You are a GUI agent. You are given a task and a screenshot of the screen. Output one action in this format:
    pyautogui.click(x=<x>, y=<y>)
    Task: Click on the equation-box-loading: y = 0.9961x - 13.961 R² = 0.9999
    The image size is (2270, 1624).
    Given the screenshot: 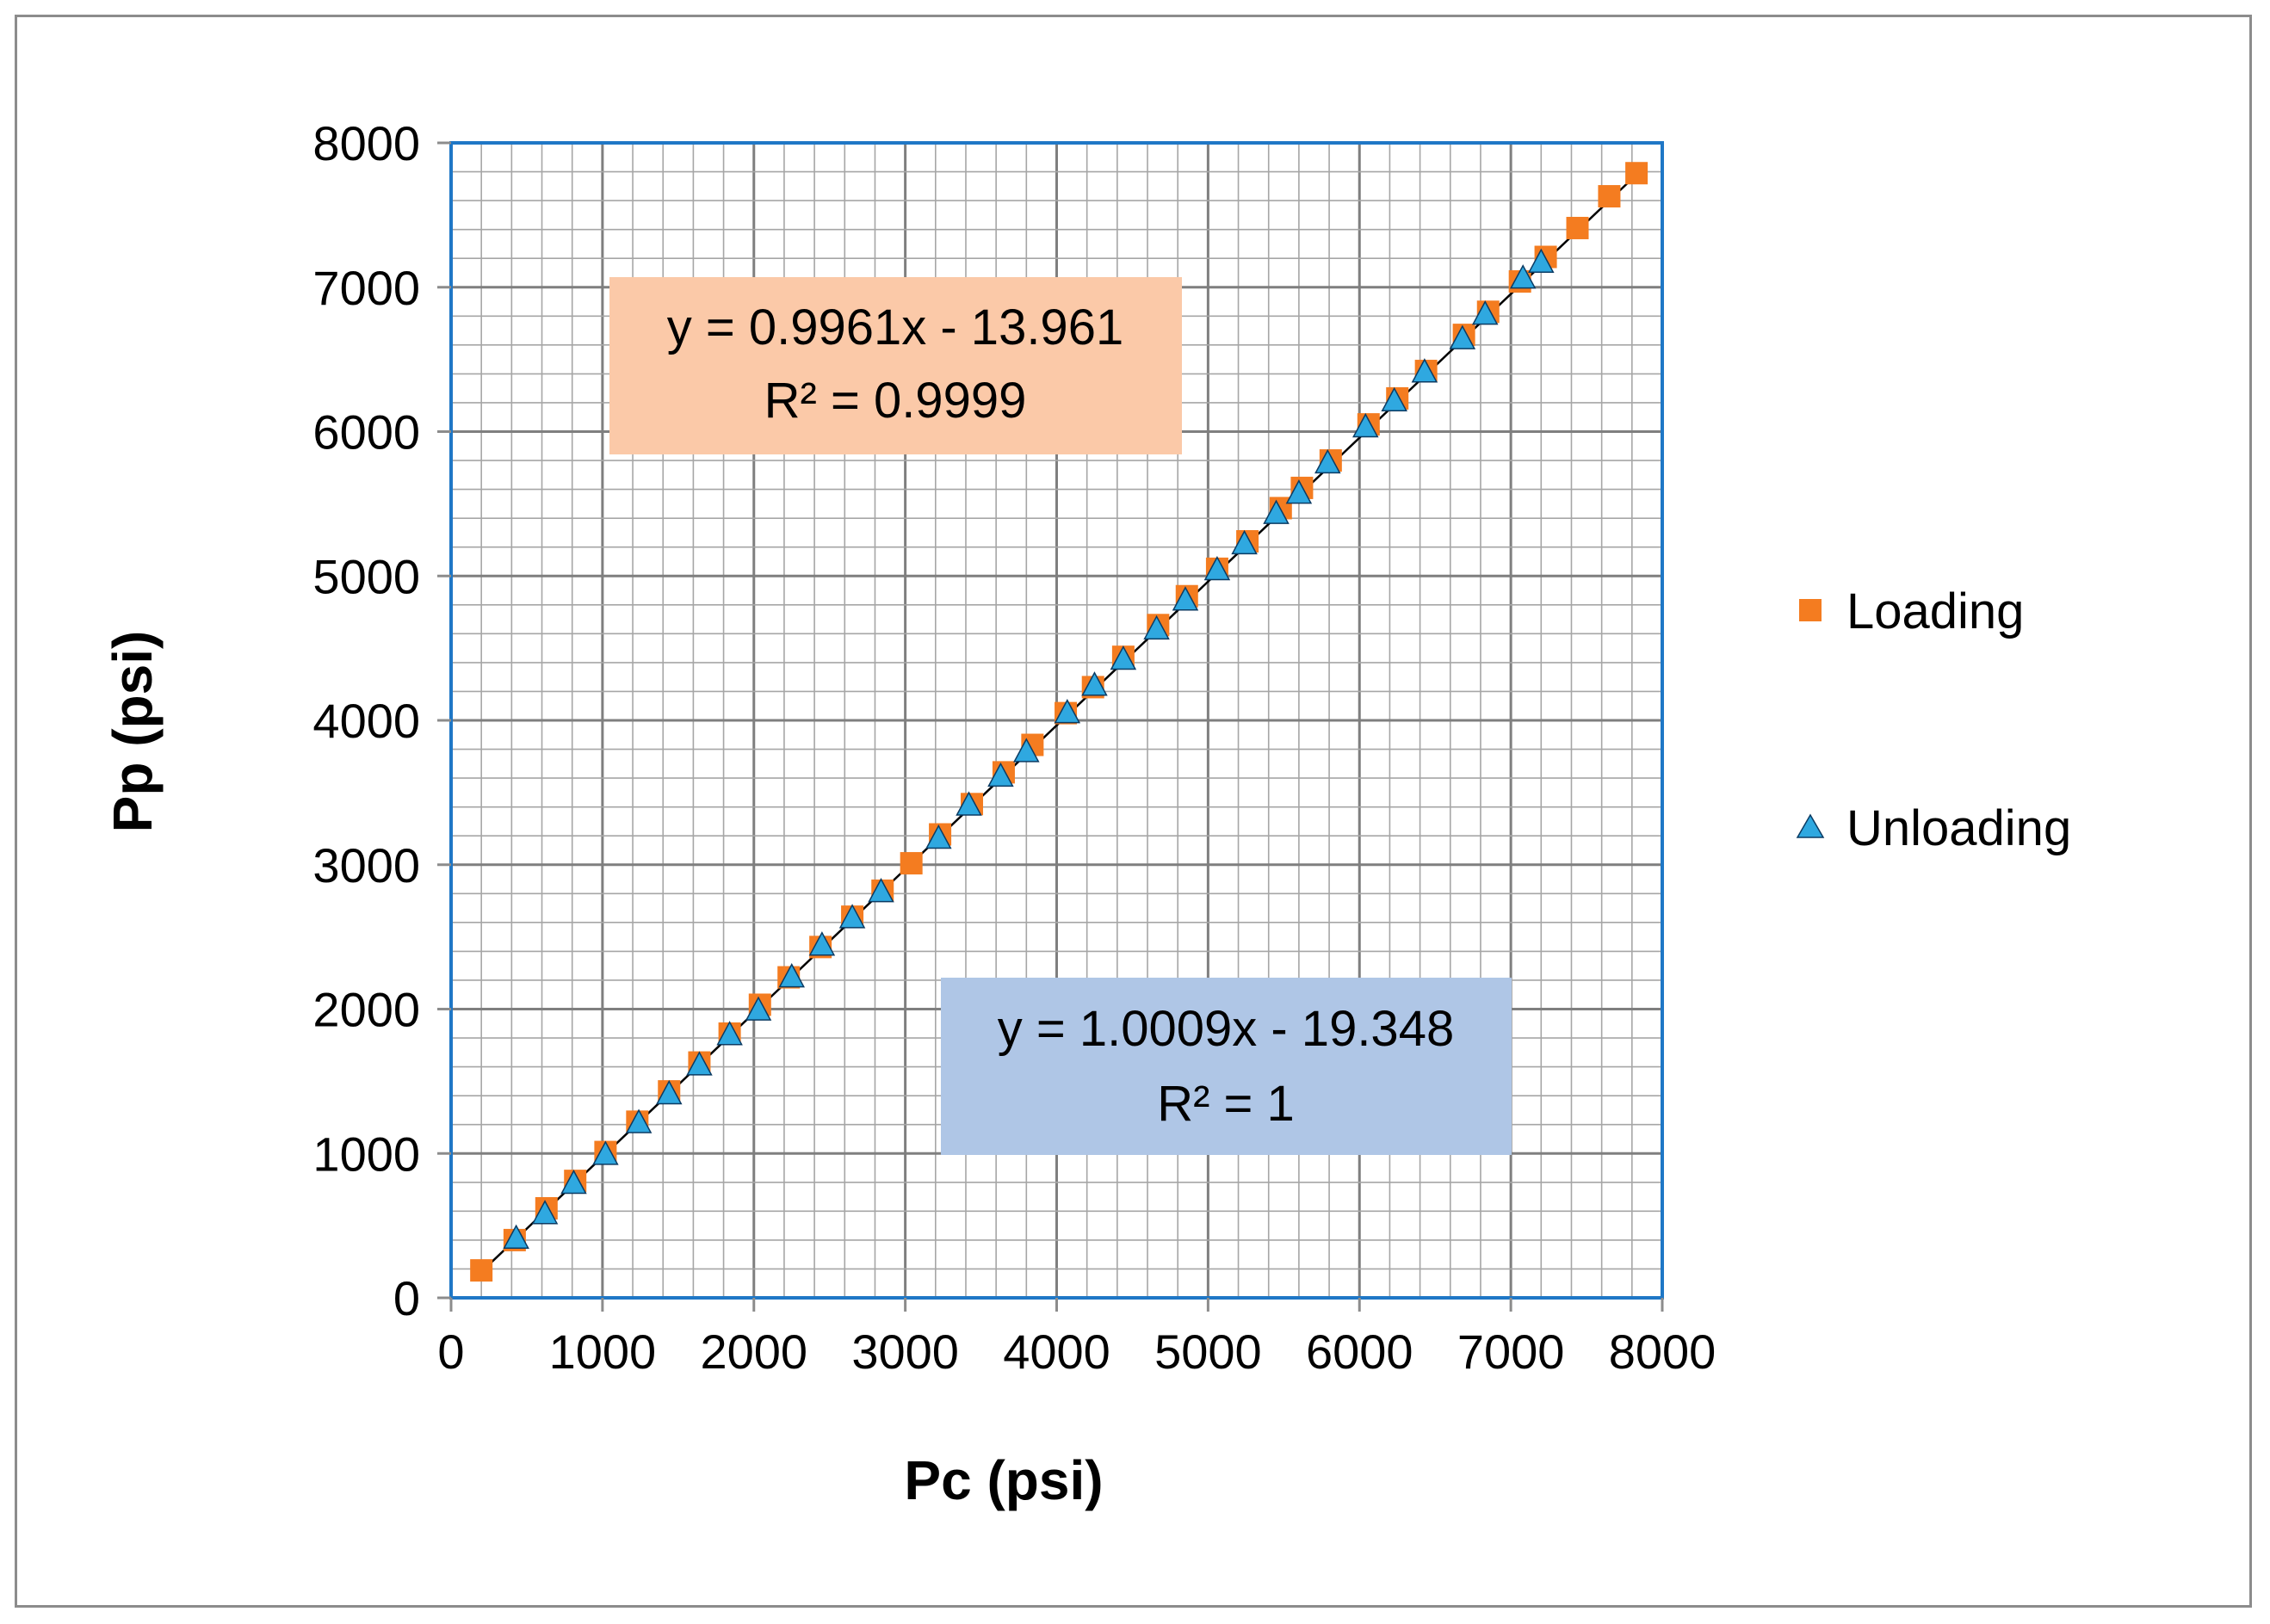 What is the action you would take?
    pyautogui.click(x=895, y=365)
    